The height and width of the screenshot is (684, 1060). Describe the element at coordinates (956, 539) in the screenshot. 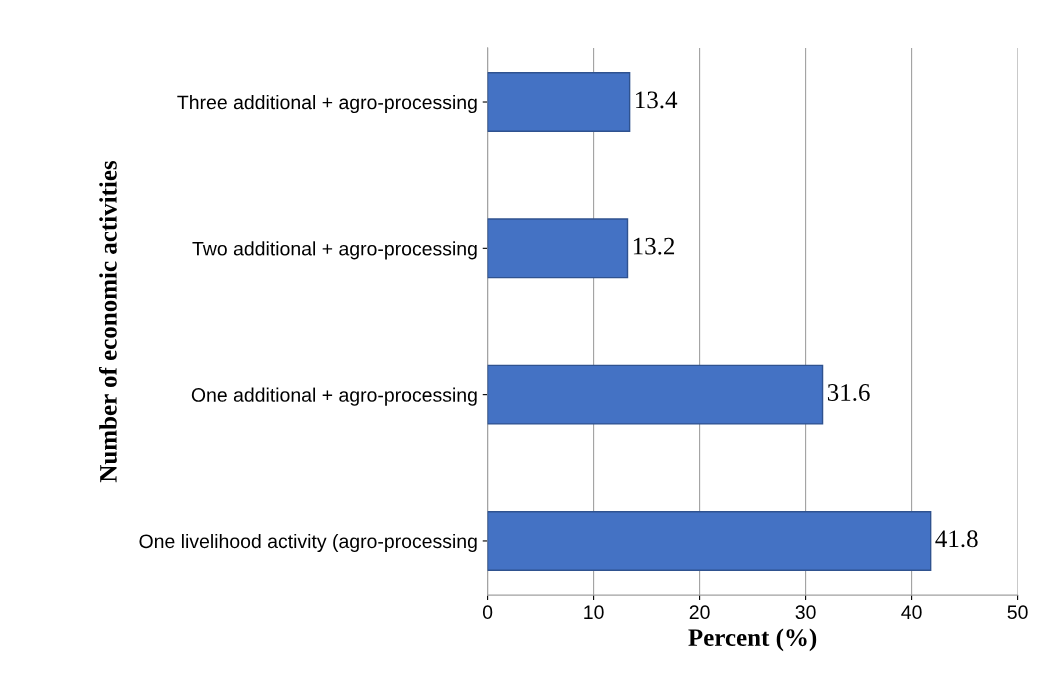

I see `data-label: 41.8` at that location.